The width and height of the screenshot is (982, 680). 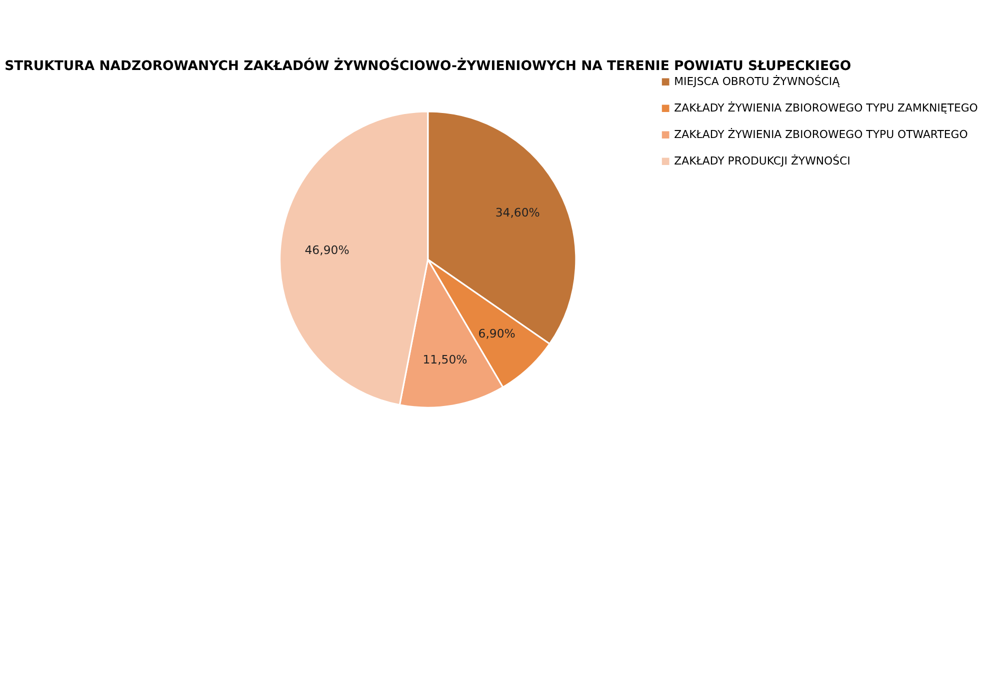 I want to click on data-label: 11,50%, so click(x=445, y=359).